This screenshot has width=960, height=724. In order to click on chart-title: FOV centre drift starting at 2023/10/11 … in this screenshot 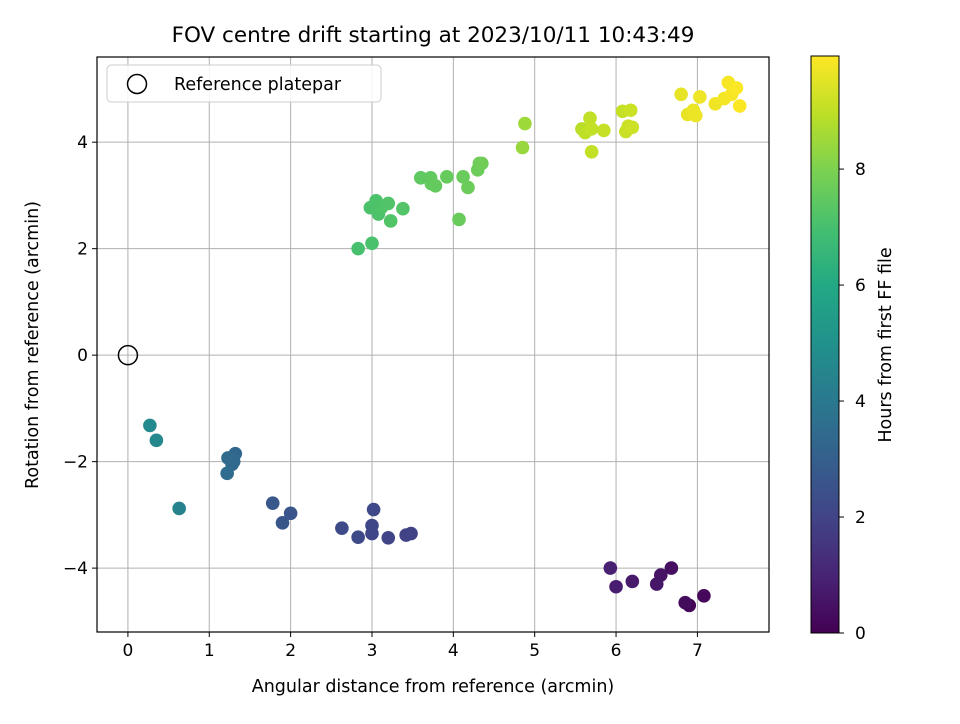, I will do `click(433, 35)`.